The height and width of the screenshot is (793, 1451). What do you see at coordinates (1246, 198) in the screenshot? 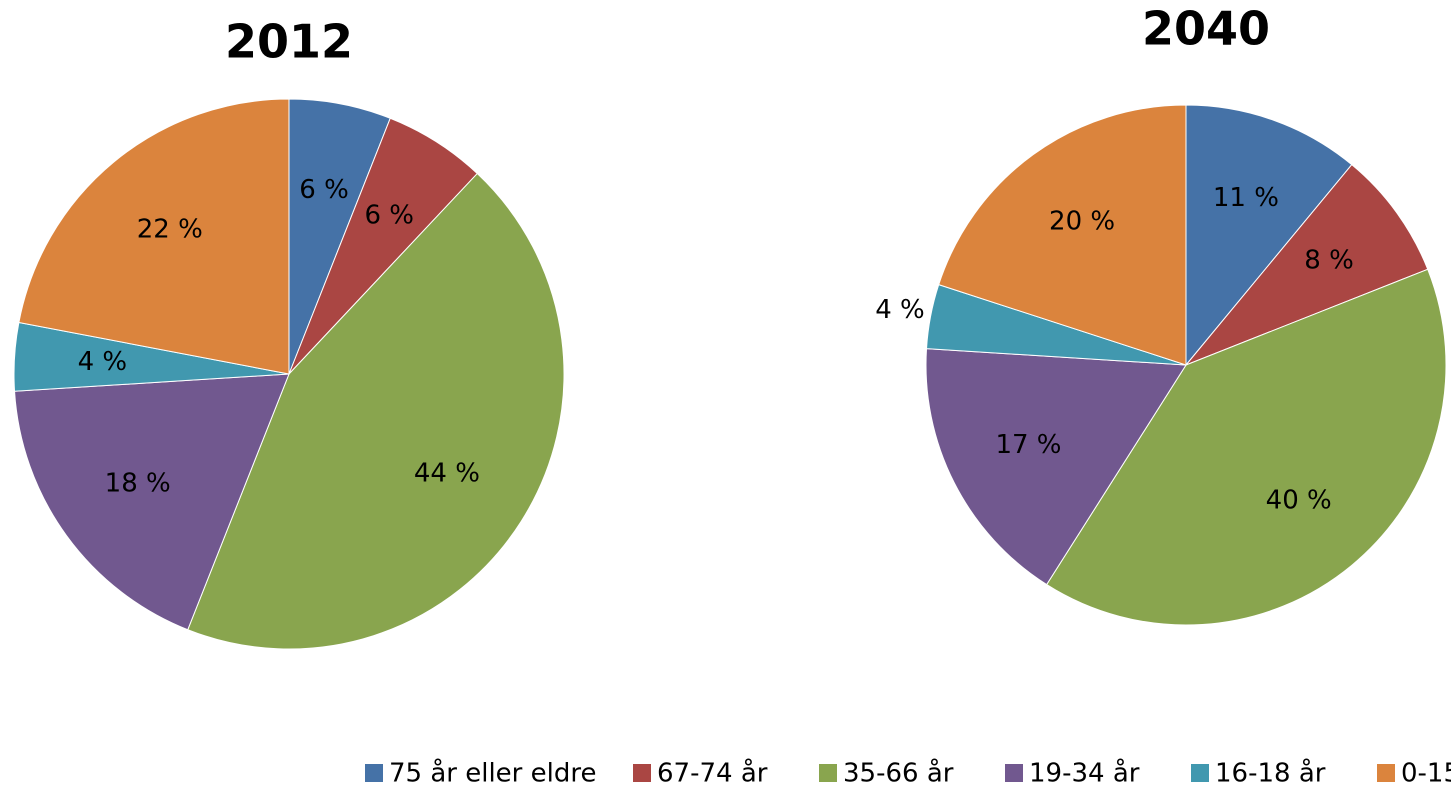
I see `data-label: 11 %` at bounding box center [1246, 198].